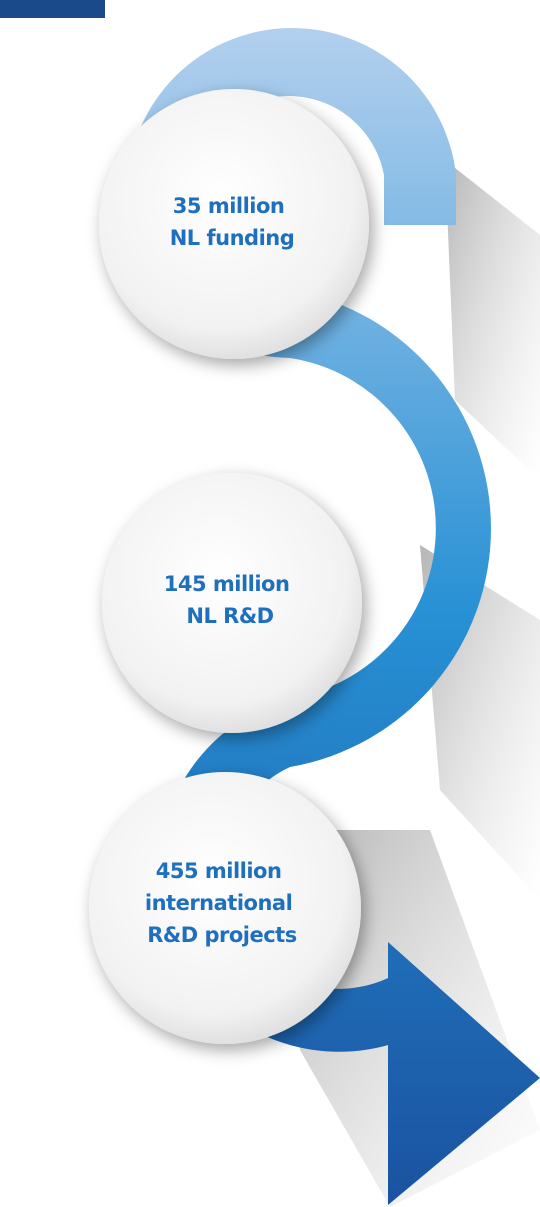  What do you see at coordinates (227, 584) in the screenshot?
I see `step-2-line-1: 145 million` at bounding box center [227, 584].